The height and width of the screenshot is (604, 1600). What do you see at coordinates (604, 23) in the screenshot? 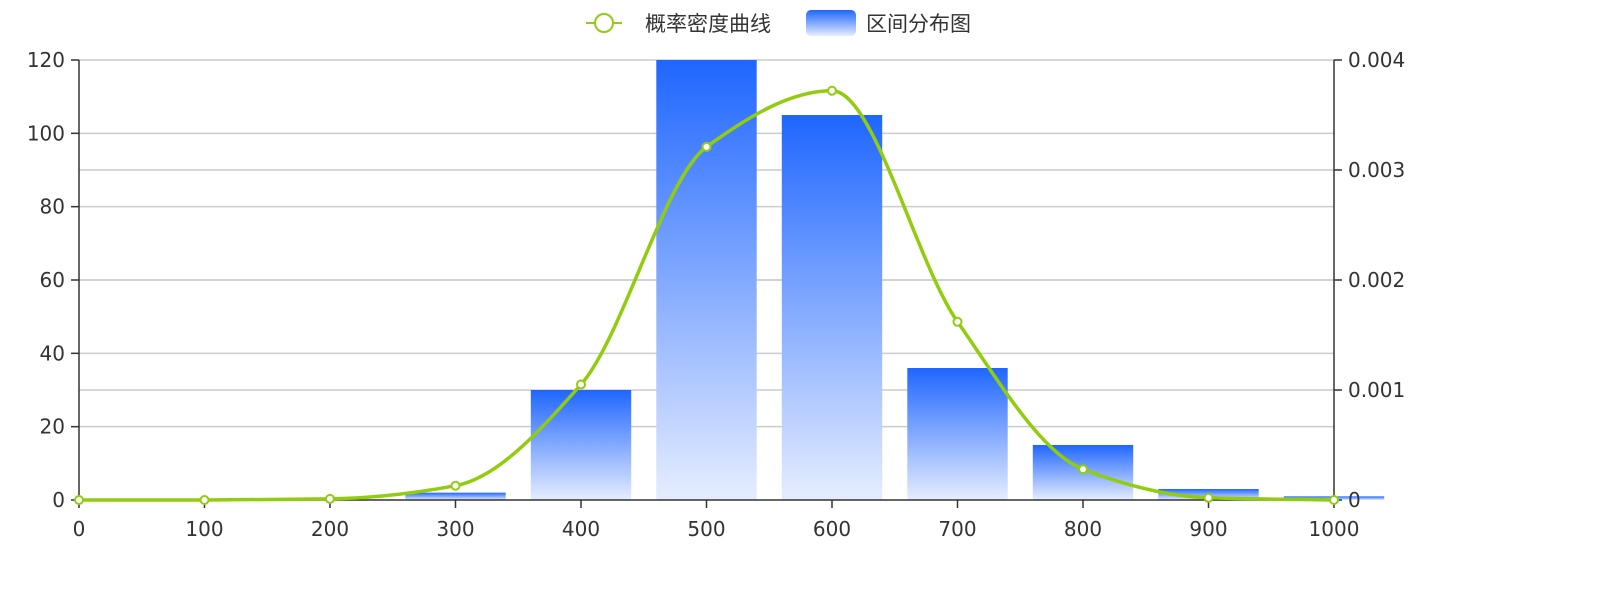
I see `legend-line-marker` at bounding box center [604, 23].